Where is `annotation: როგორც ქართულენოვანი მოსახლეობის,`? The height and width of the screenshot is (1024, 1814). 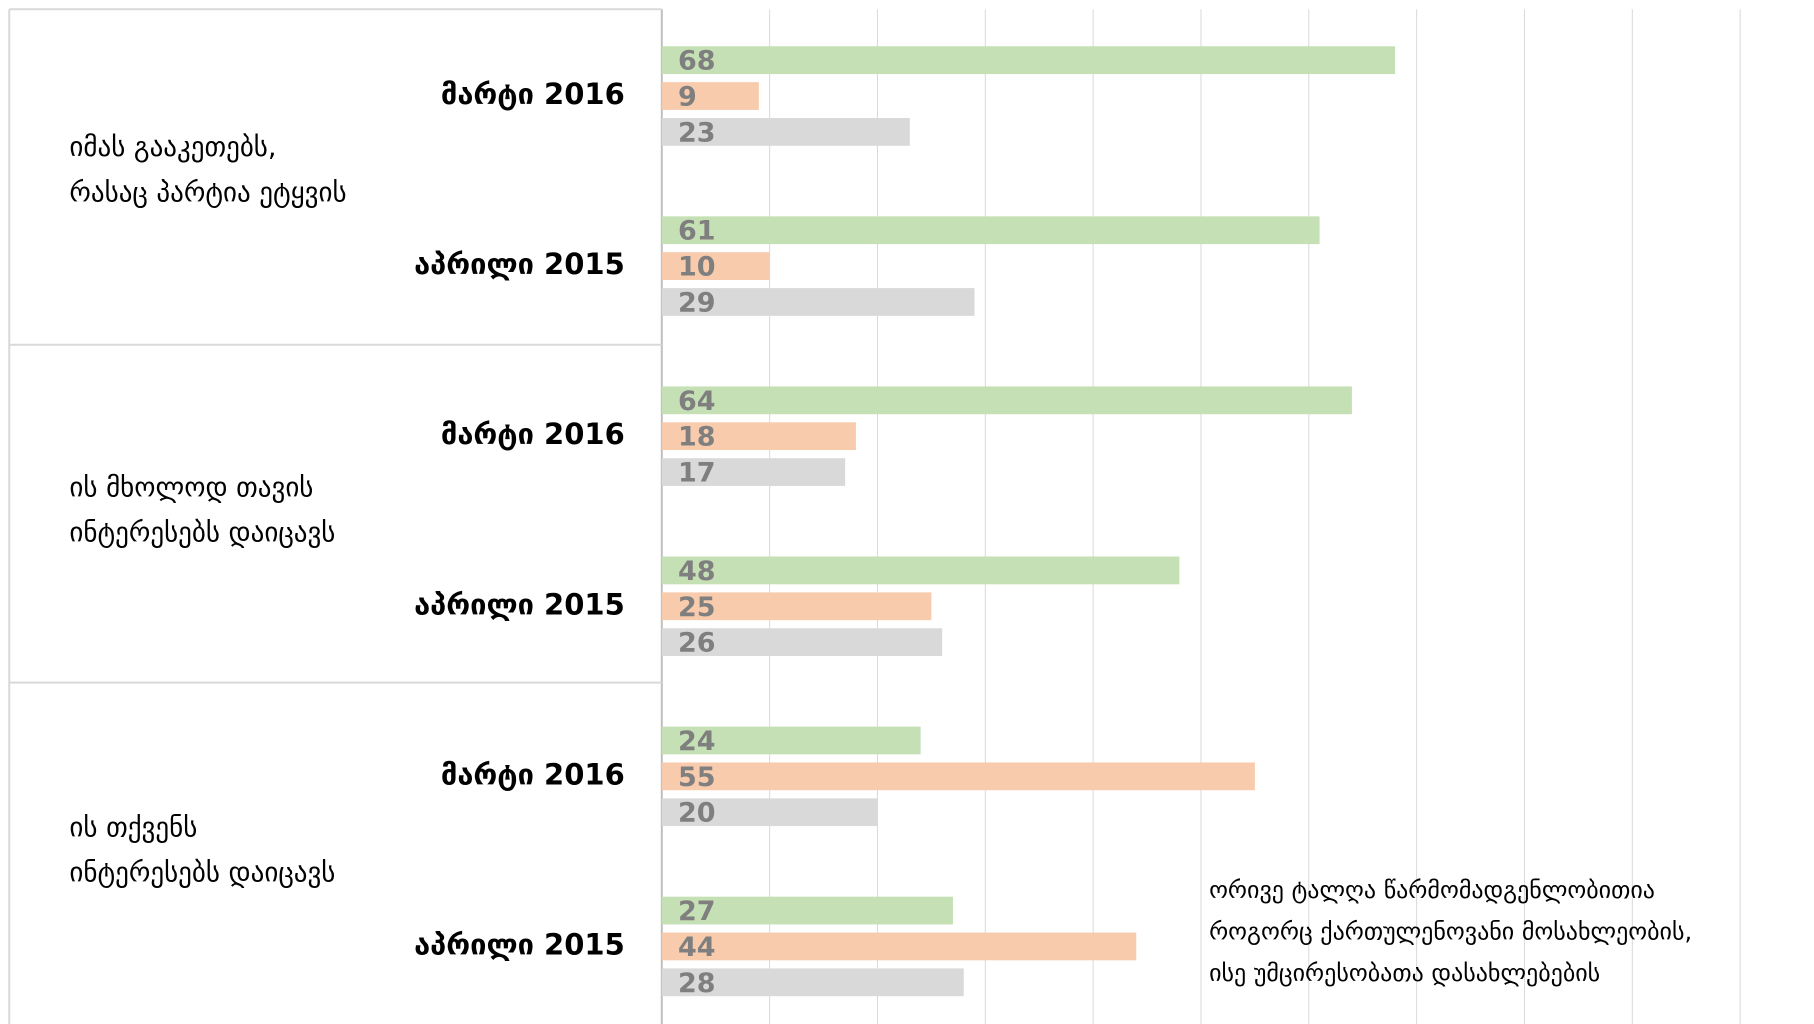
annotation: როგორც ქართულენოვანი მოსახლეობის, is located at coordinates (1450, 932).